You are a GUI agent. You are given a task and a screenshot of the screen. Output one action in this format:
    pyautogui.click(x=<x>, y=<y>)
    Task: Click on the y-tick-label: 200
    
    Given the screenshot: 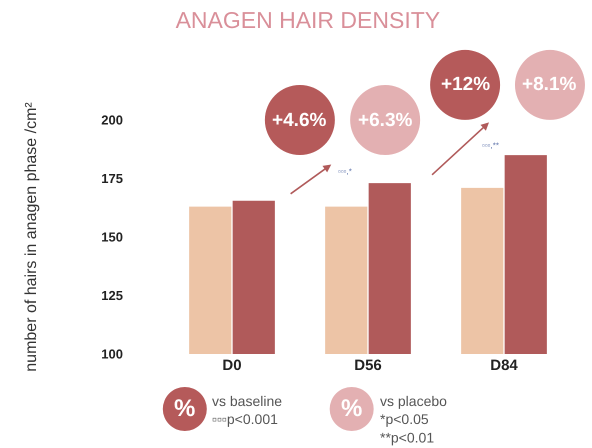 What is the action you would take?
    pyautogui.click(x=112, y=120)
    